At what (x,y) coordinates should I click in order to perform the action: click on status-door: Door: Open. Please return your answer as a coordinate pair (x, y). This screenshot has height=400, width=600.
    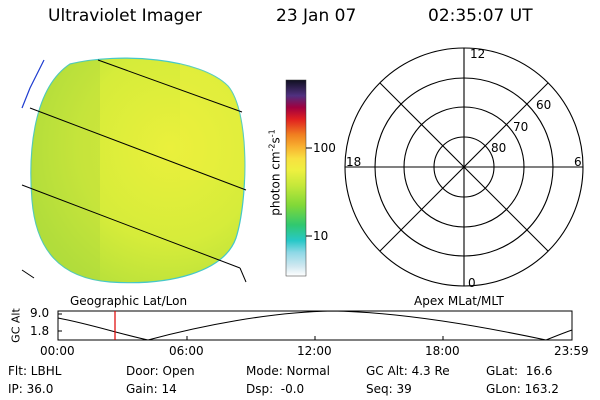
    Looking at the image, I should click on (160, 371).